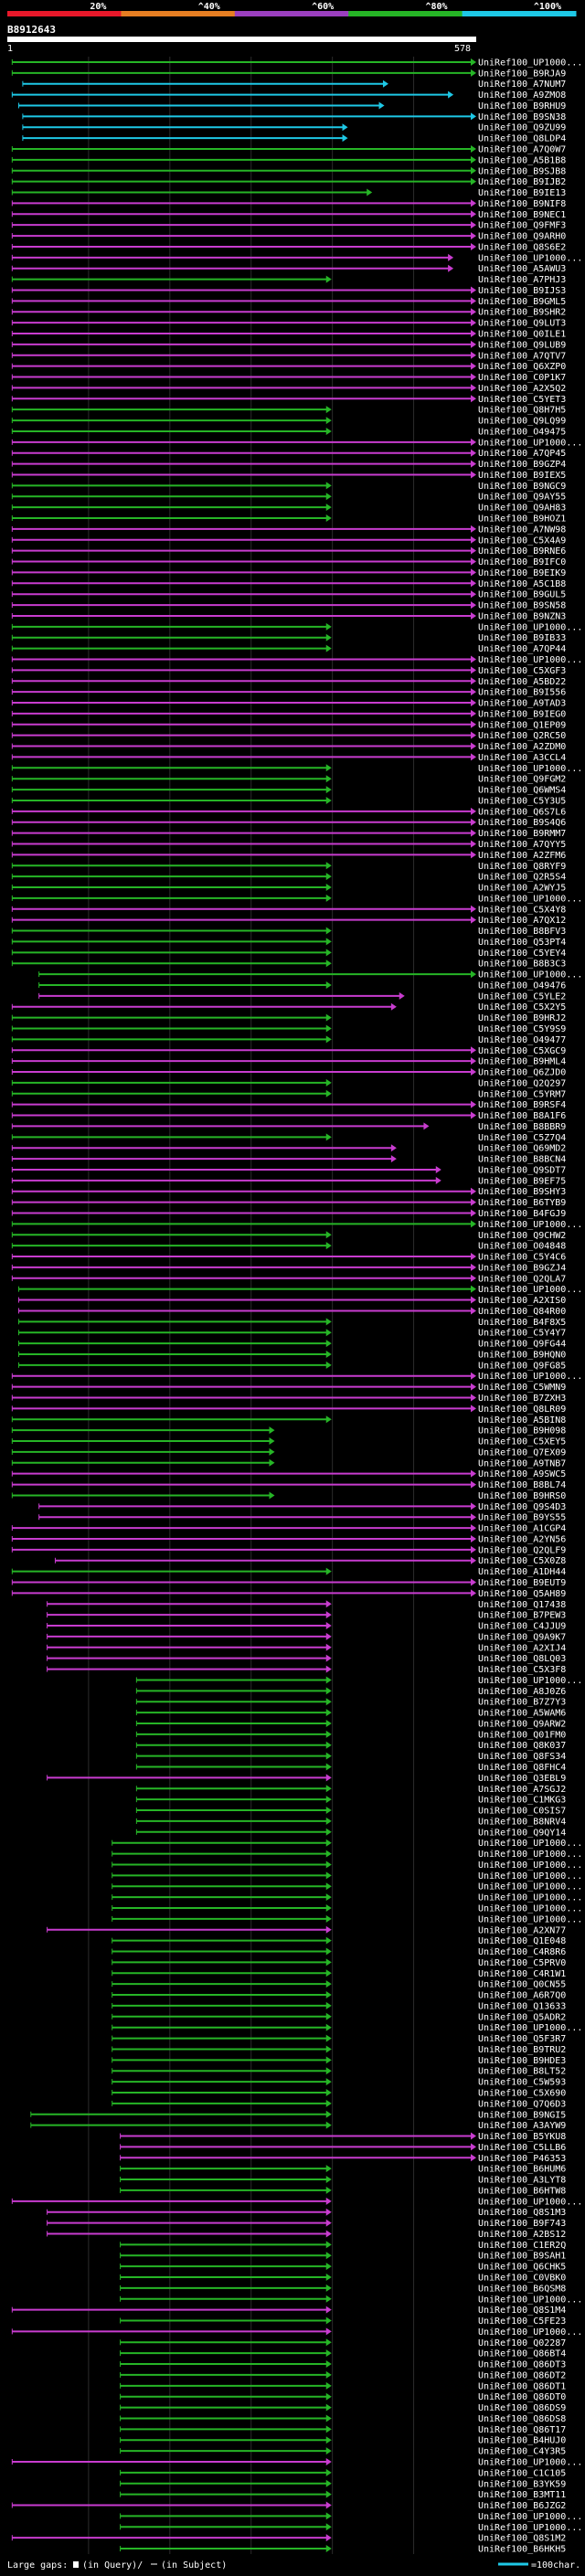 The width and height of the screenshot is (585, 2576). I want to click on hit-label: UniRef100_A6R7Q0, so click(522, 1996).